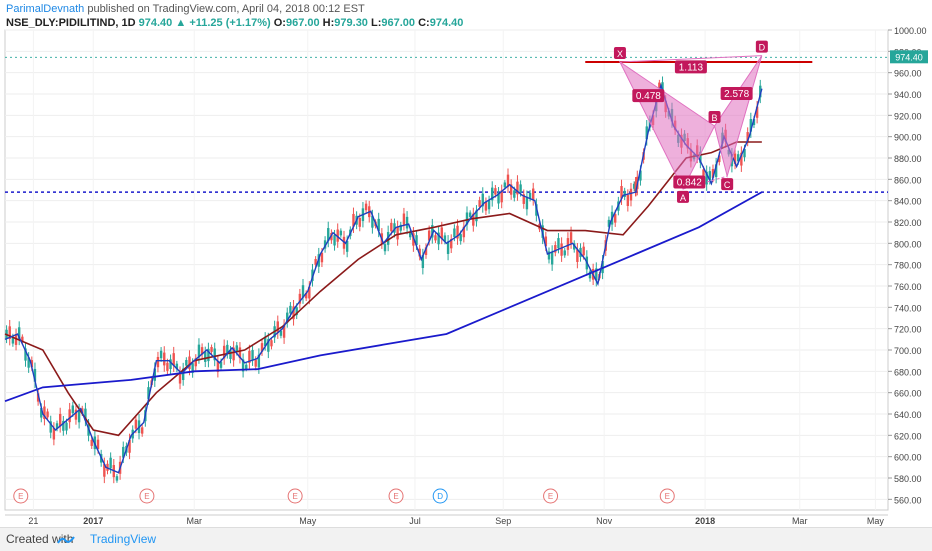 The width and height of the screenshot is (932, 551). I want to click on x-tick-label: Nov, so click(604, 521).